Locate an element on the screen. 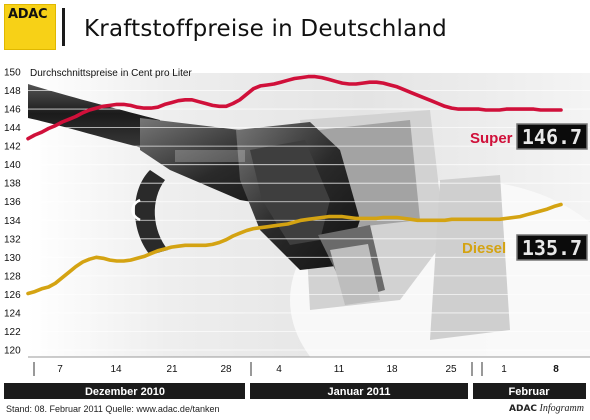 This screenshot has height=420, width=590. logo-text: ADAC is located at coordinates (28, 14).